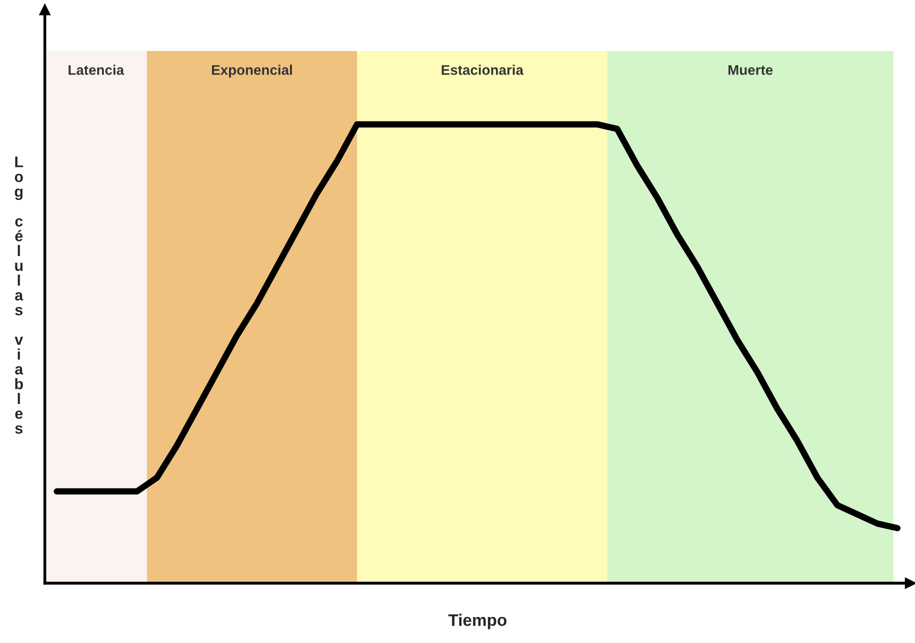 This screenshot has height=643, width=915. What do you see at coordinates (483, 69) in the screenshot?
I see `text: Estacionaria` at bounding box center [483, 69].